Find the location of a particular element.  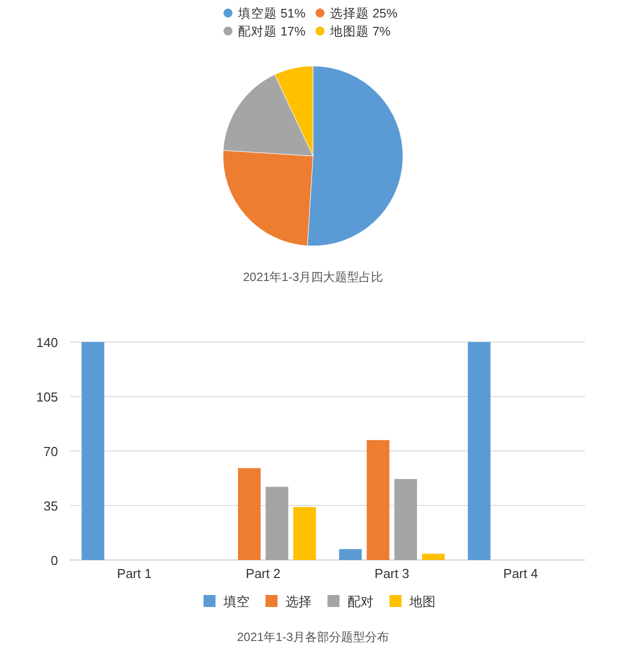

legend-label: 地图题 7% is located at coordinates (360, 31).